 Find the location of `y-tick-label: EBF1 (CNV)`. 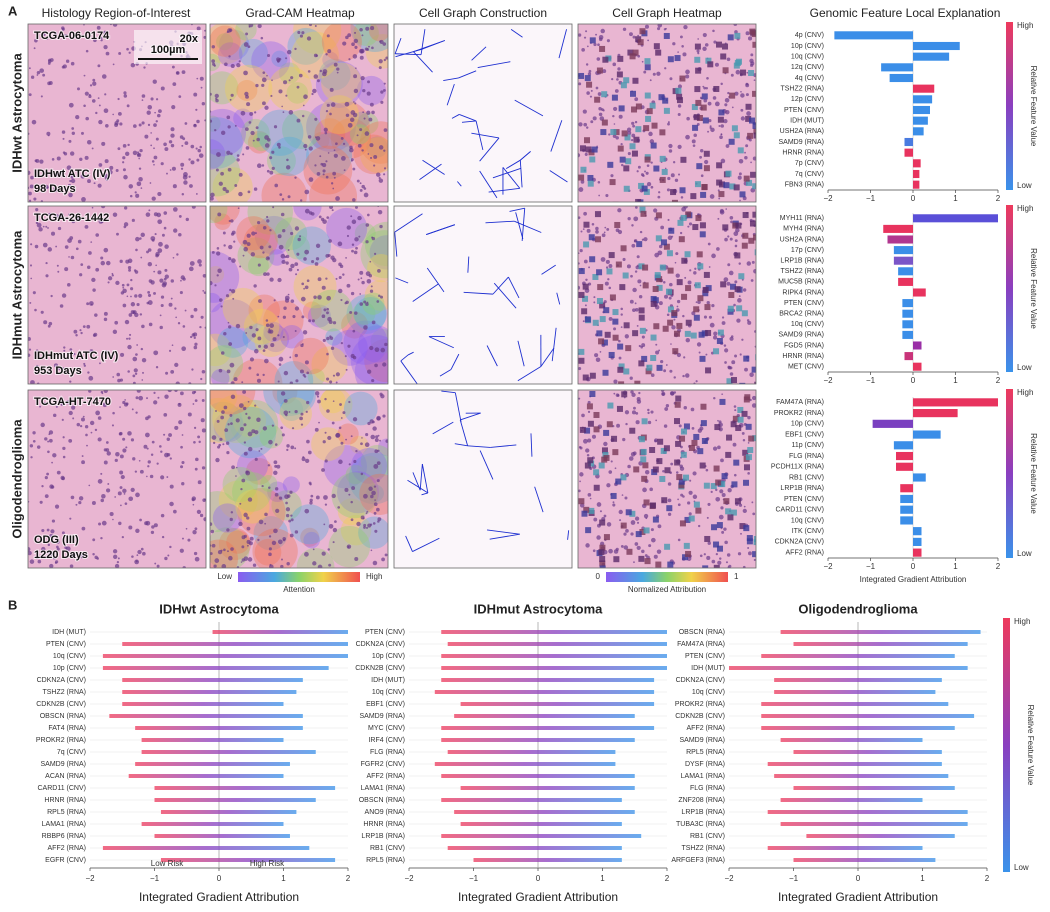

y-tick-label: EBF1 (CNV) is located at coordinates (385, 704).